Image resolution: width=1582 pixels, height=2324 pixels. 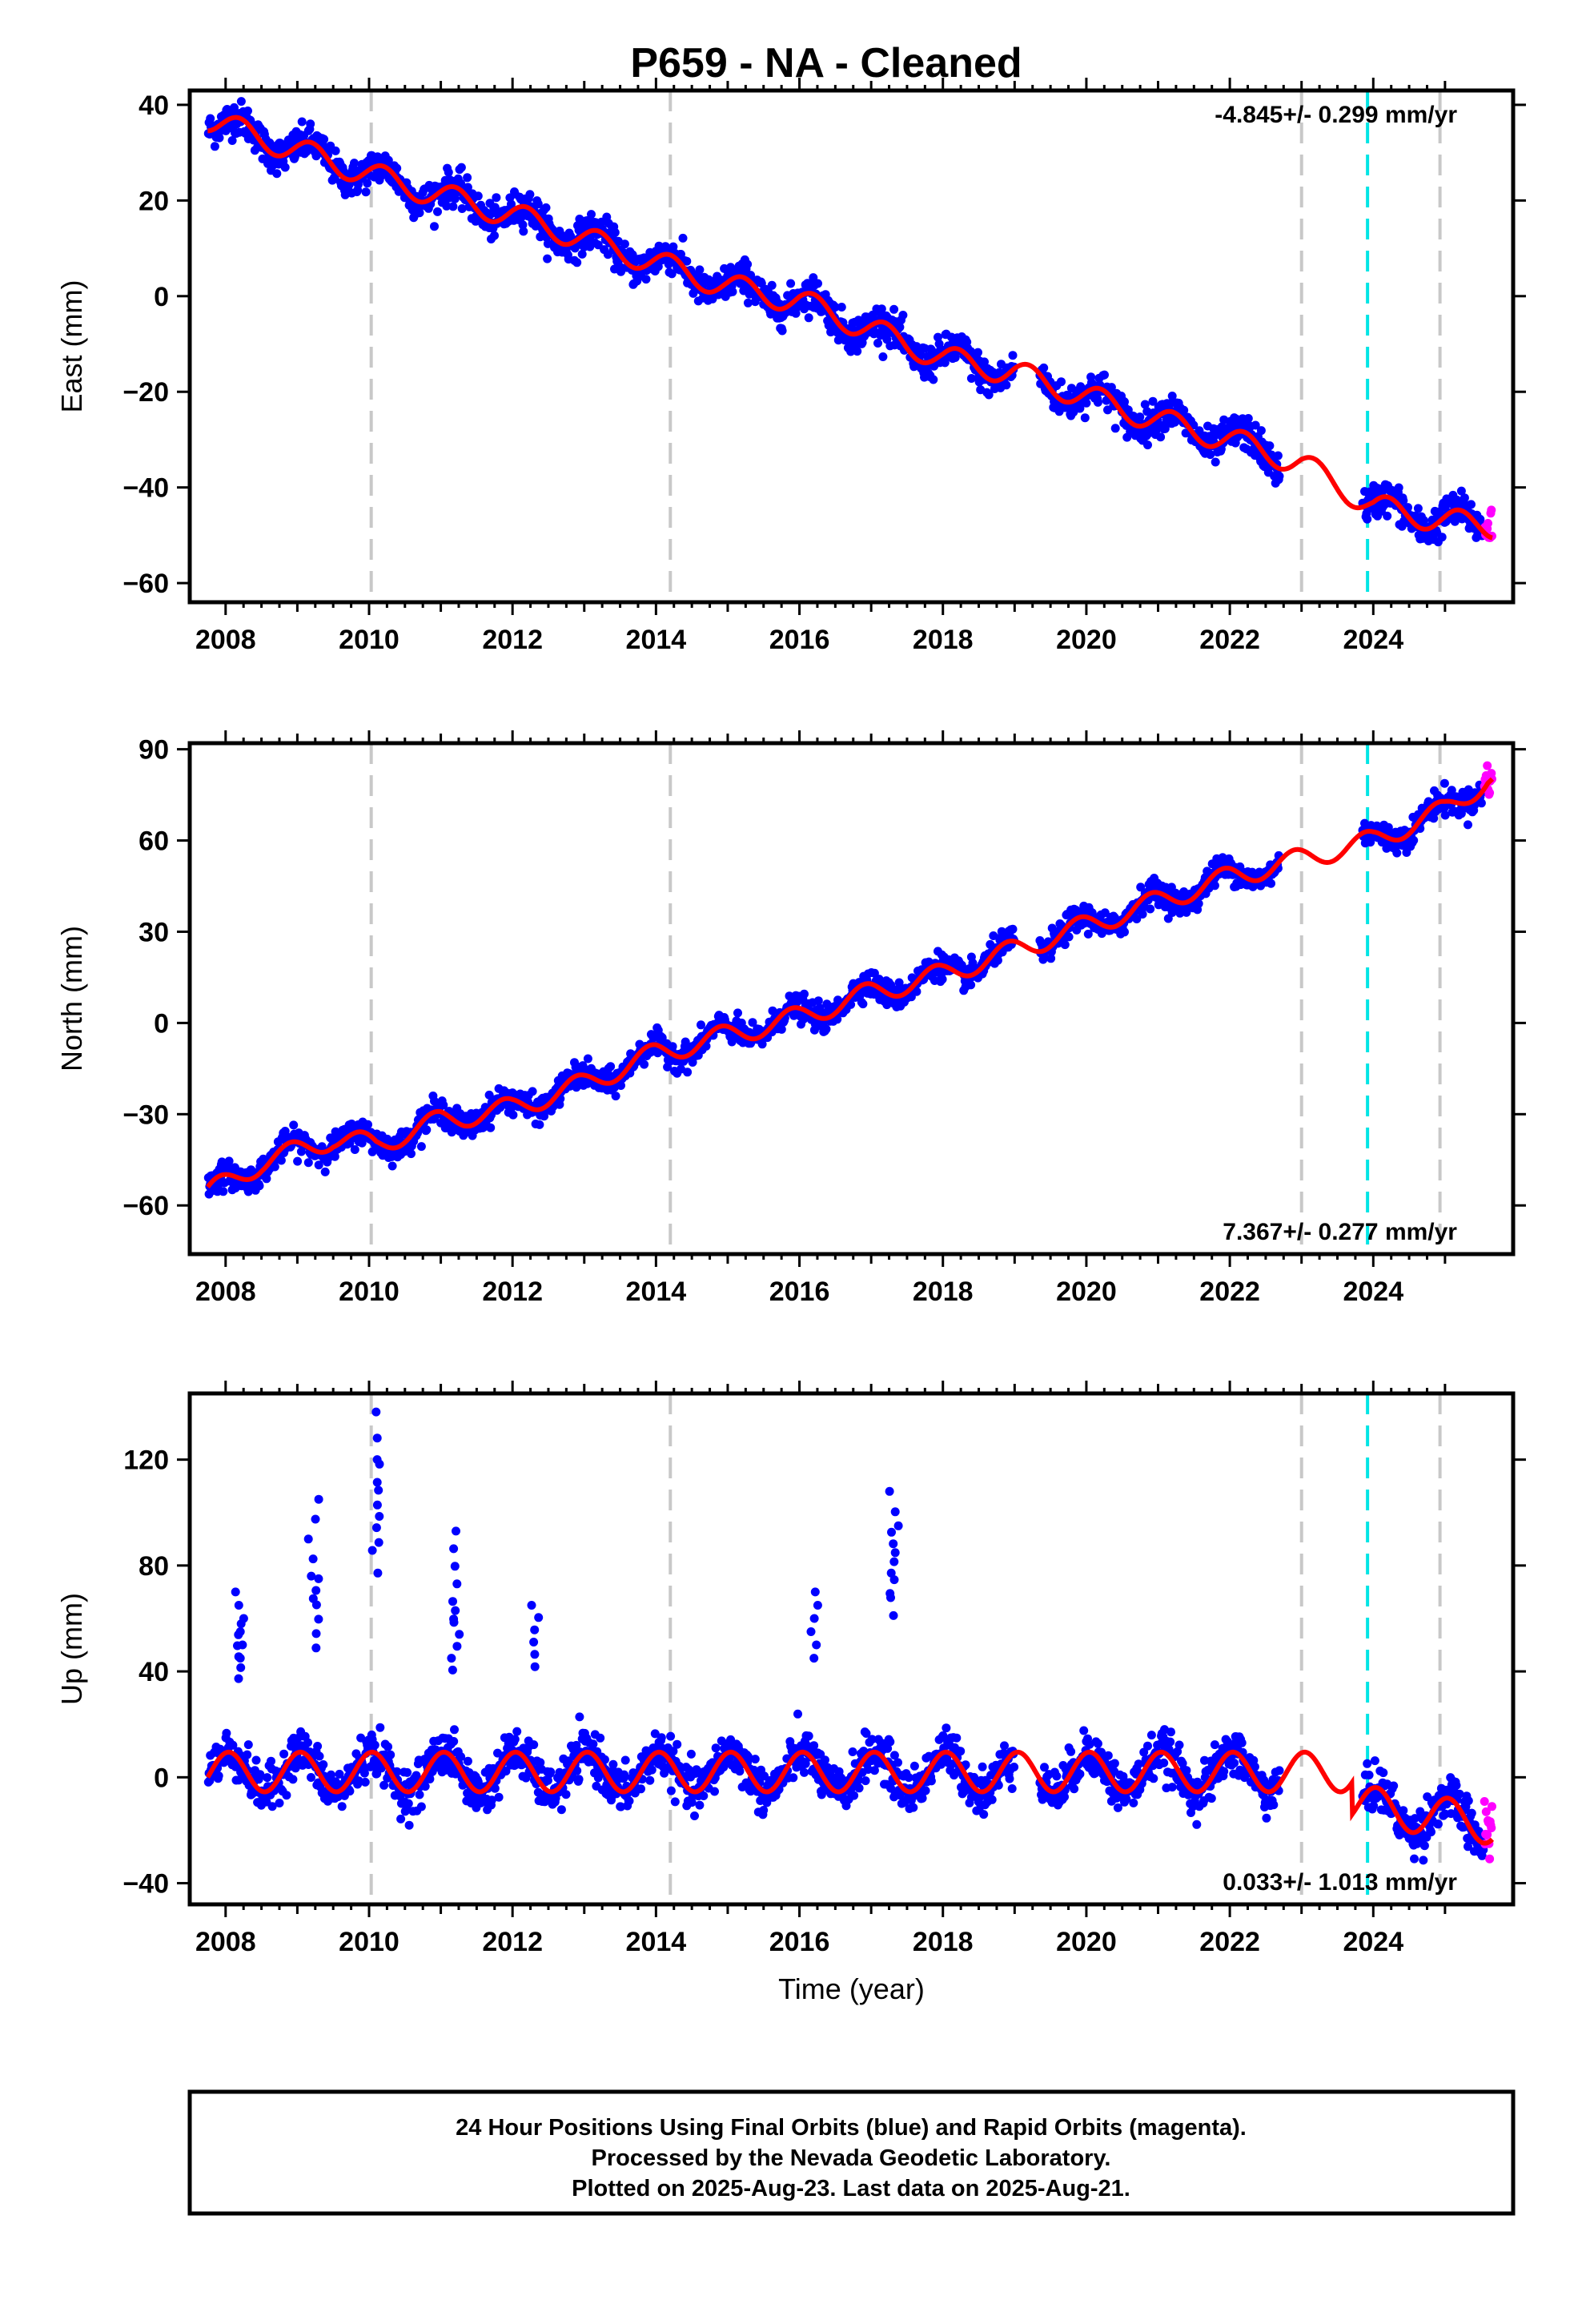 I want to click on y-tick-label: 60, so click(x=154, y=841).